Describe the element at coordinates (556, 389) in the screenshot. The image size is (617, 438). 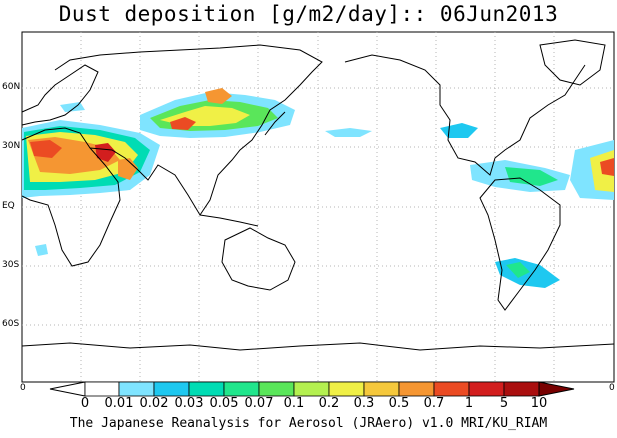
I see `colorbar-high-arrow` at that location.